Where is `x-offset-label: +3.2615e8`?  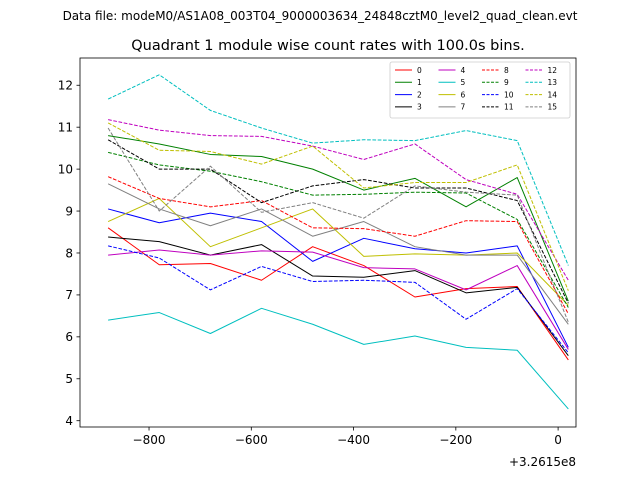 x-offset-label: +3.2615e8 is located at coordinates (542, 462).